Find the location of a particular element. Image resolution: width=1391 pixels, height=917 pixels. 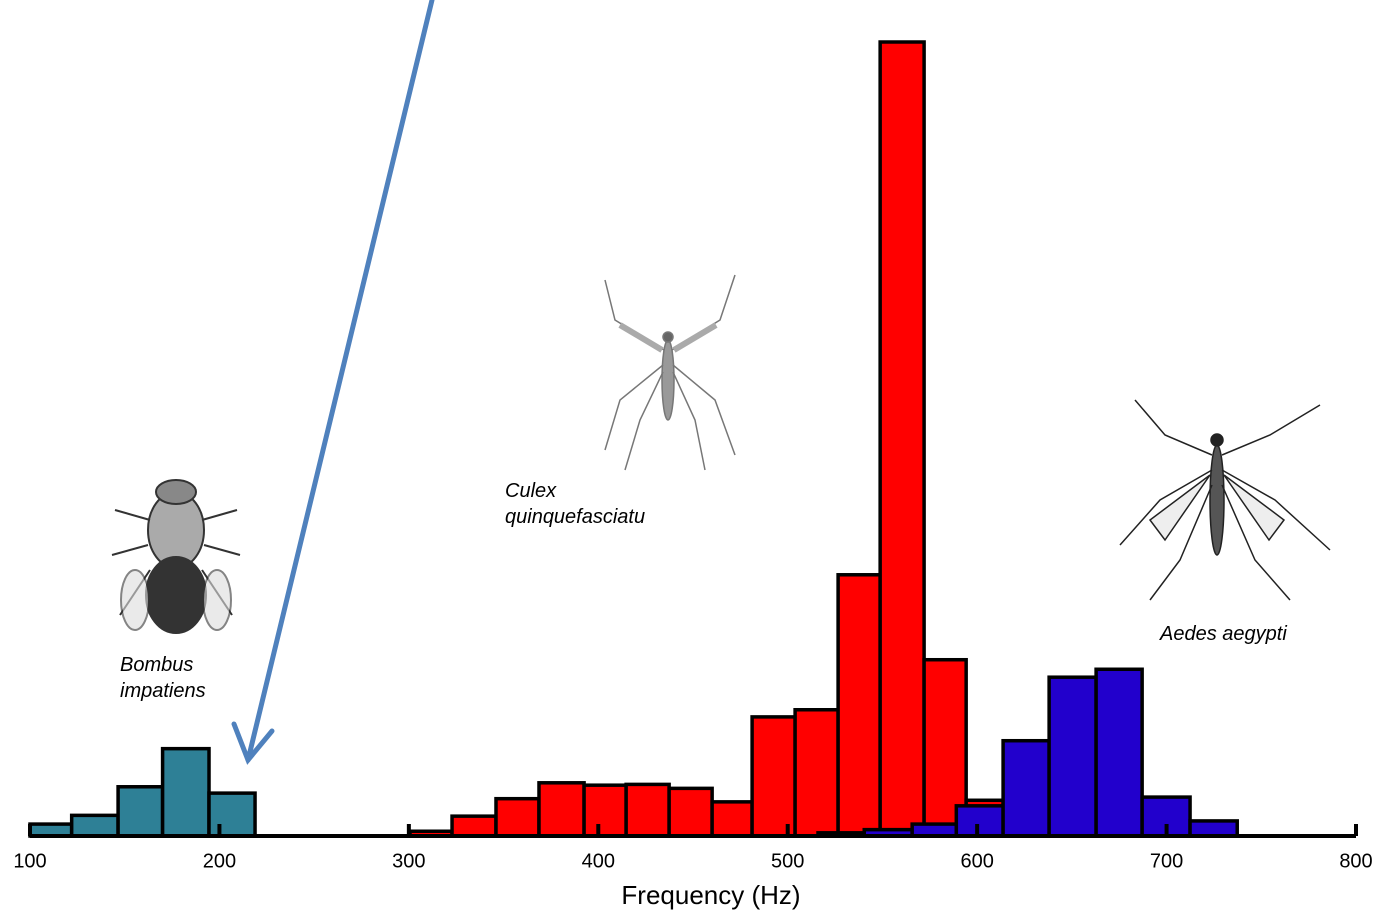

species-label: Aedes aegypti is located at coordinates (1223, 634).